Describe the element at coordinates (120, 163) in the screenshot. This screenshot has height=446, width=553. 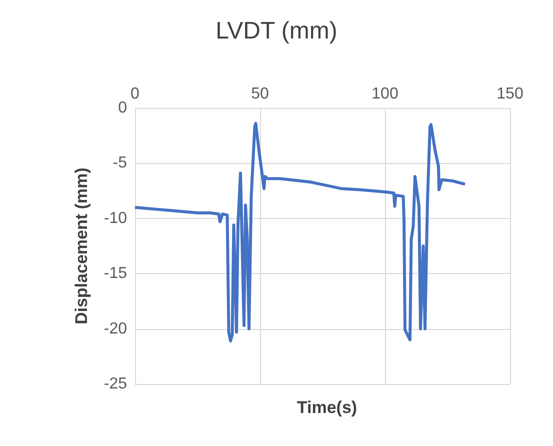
I see `y-tick-label: -5` at that location.